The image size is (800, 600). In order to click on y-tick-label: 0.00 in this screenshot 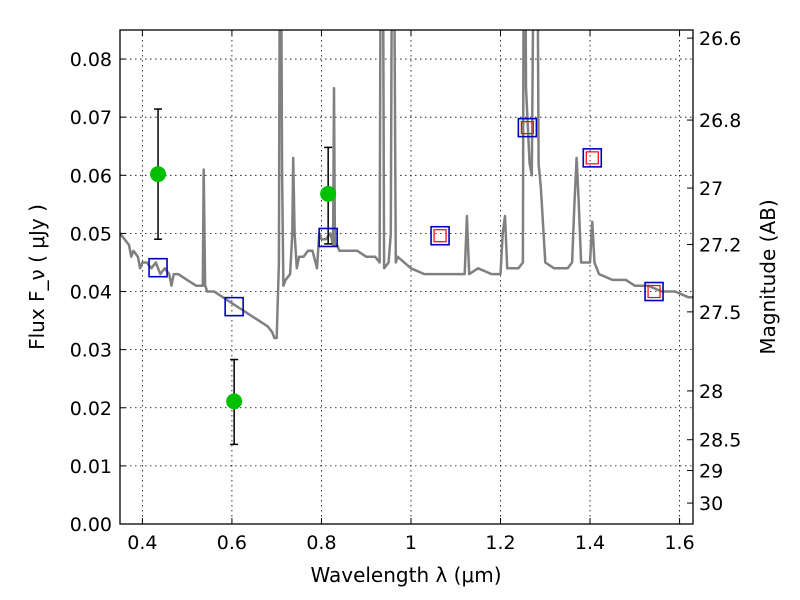, I will do `click(91, 525)`.